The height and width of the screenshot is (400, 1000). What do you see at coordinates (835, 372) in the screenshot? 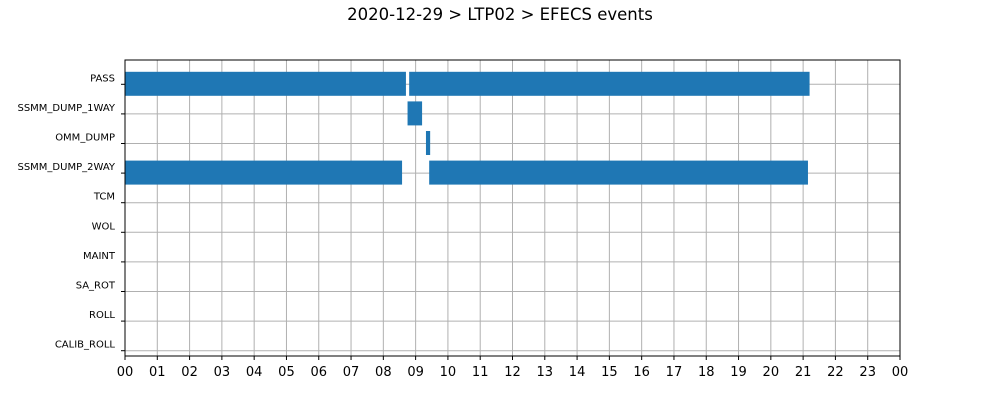
I see `x-tick-label: 22` at bounding box center [835, 372].